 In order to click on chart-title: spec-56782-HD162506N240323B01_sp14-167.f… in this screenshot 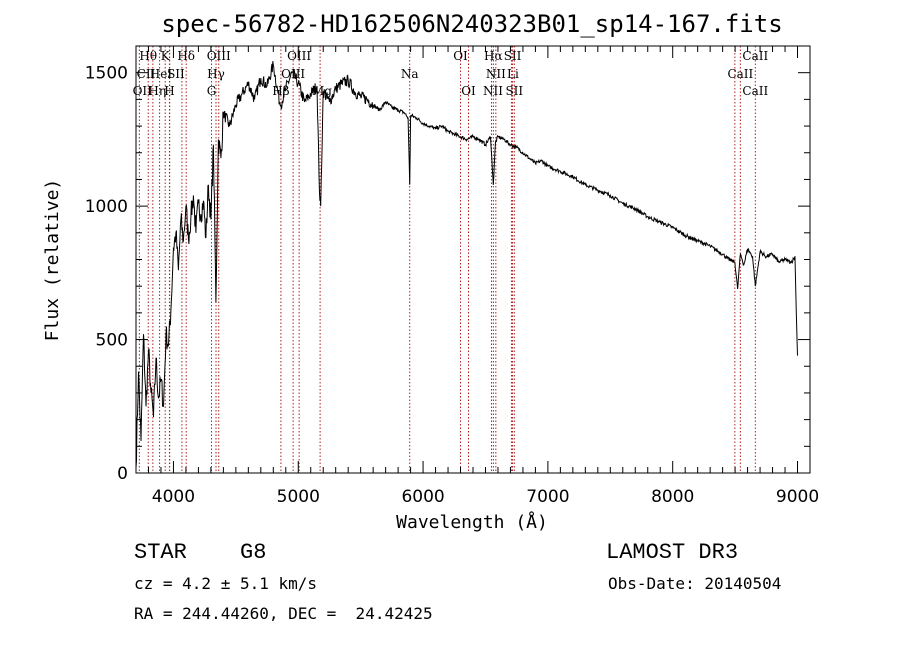, I will do `click(471, 24)`.